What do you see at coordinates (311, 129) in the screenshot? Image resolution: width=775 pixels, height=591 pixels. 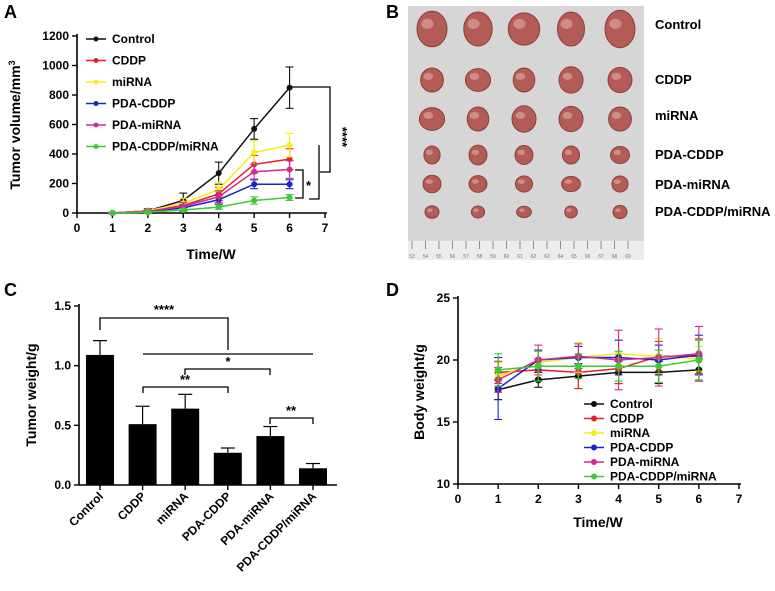 I see `panel-a-bracket-control` at bounding box center [311, 129].